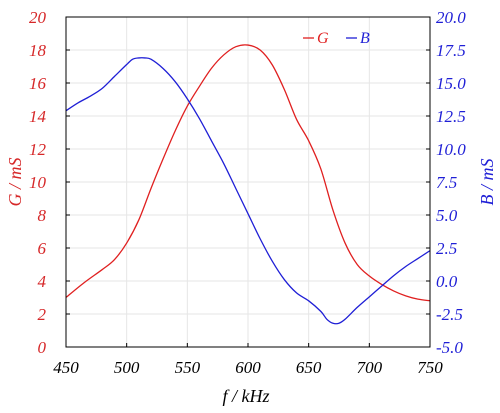 The width and height of the screenshot is (500, 413). Describe the element at coordinates (248, 367) in the screenshot. I see `x-tick-label: 600` at that location.